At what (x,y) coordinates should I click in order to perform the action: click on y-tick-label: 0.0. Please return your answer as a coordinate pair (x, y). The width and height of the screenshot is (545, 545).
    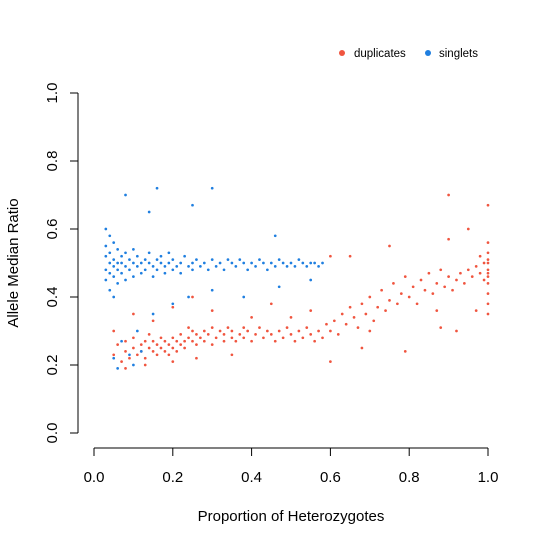
    Looking at the image, I should click on (52, 433).